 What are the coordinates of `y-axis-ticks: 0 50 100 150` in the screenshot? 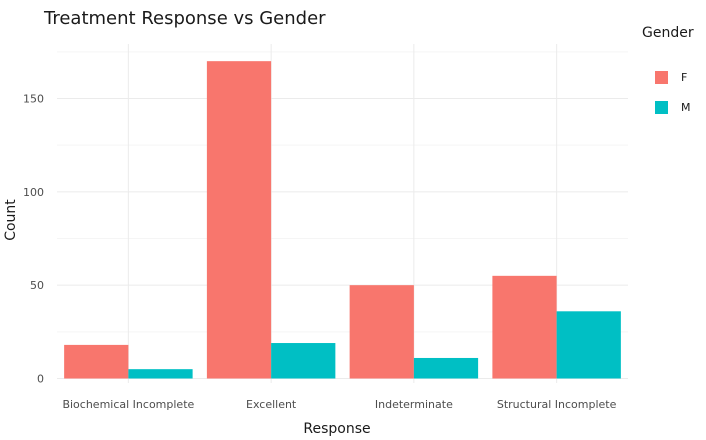 It's located at (33, 239).